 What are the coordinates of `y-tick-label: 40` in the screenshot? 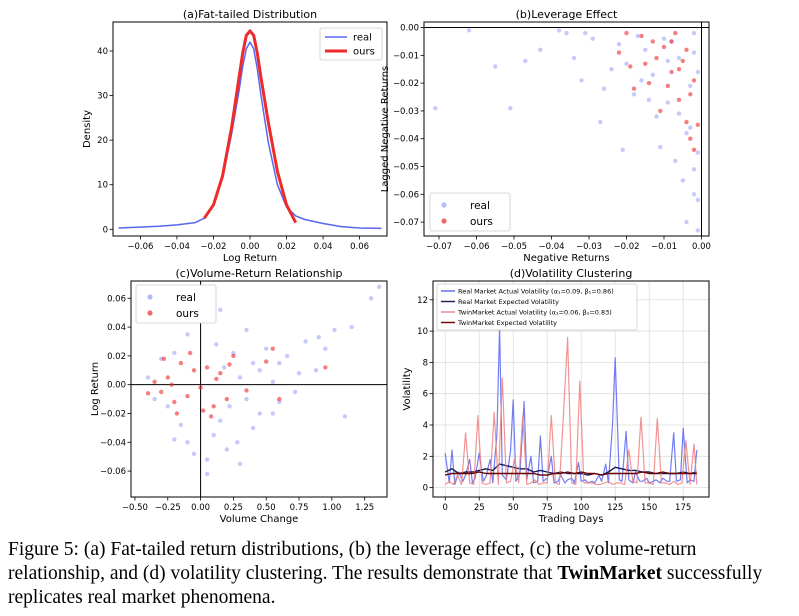 It's located at (102, 52).